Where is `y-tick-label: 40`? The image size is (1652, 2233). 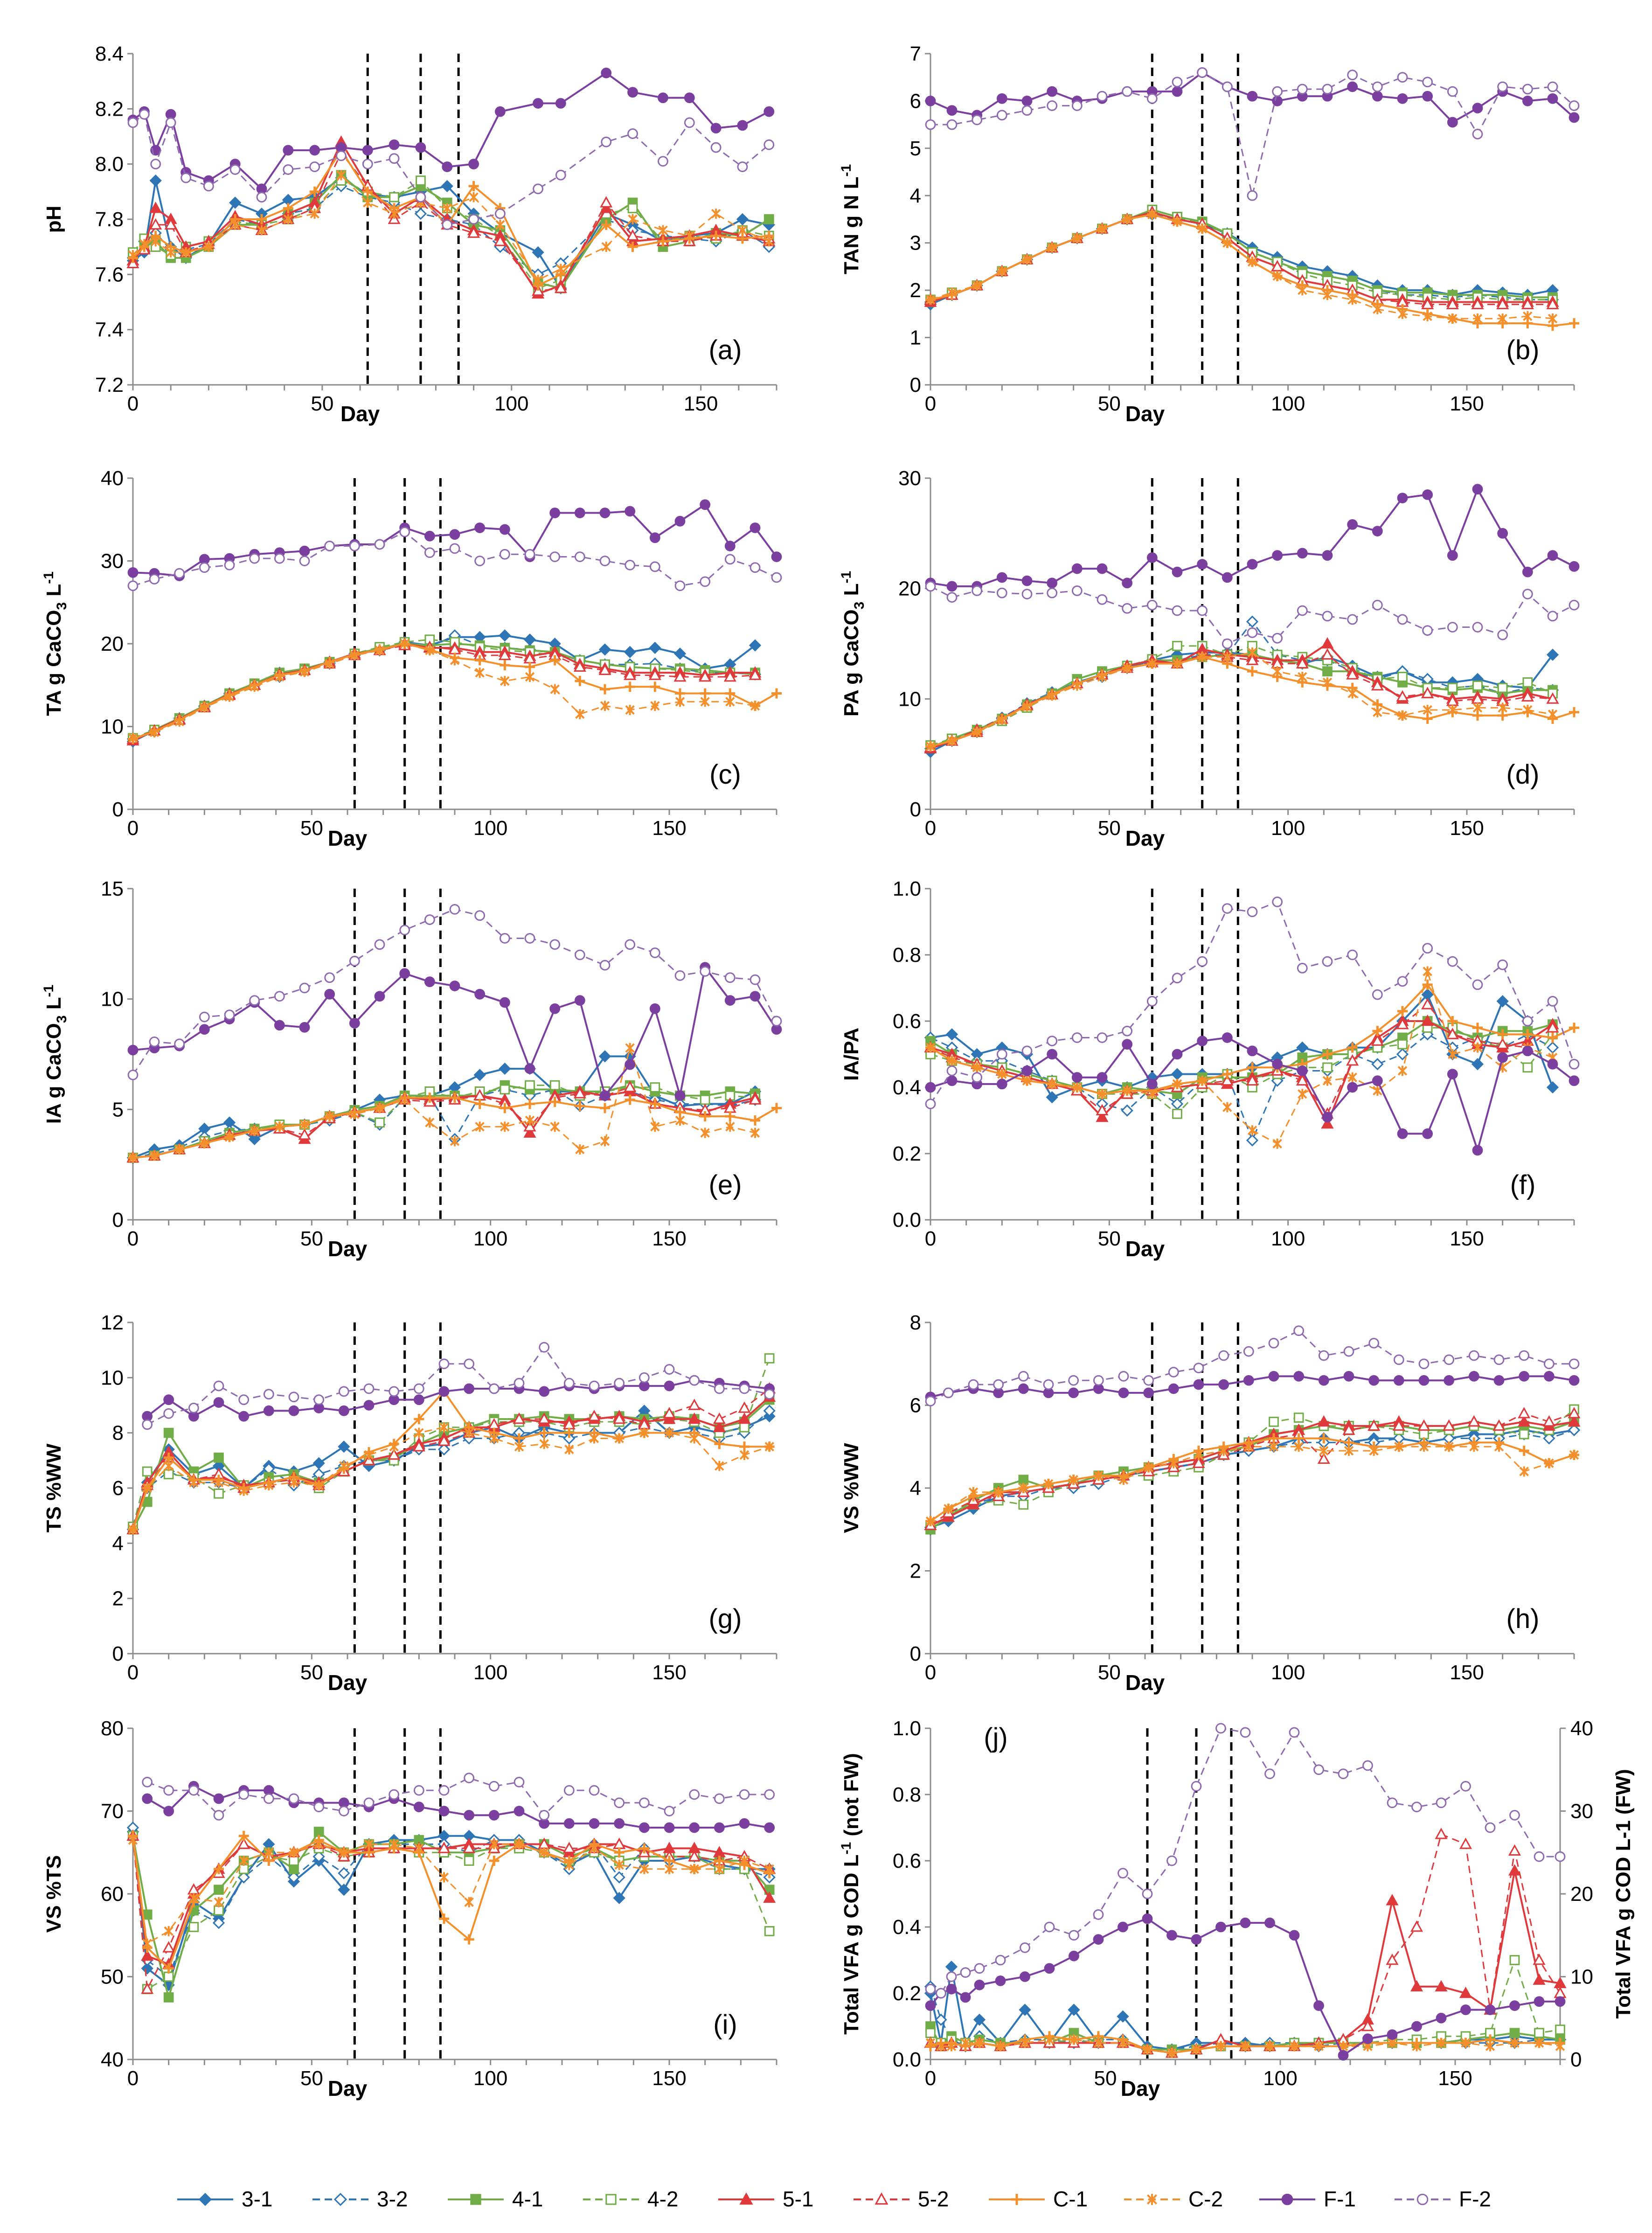 y-tick-label: 40 is located at coordinates (113, 478).